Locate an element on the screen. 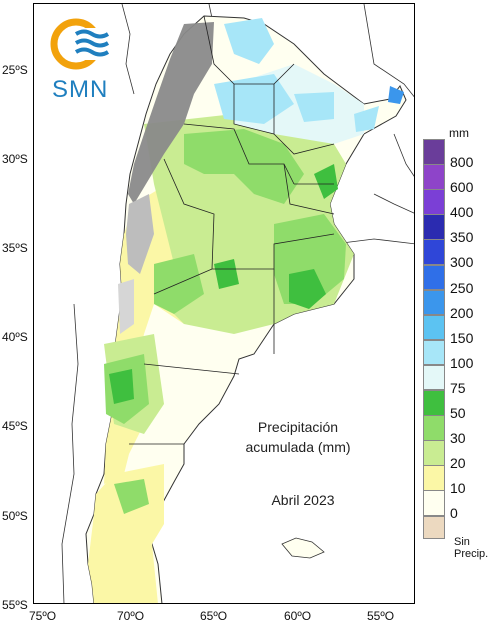 This screenshot has width=497, height=628. smn-logo is located at coordinates (81, 44).